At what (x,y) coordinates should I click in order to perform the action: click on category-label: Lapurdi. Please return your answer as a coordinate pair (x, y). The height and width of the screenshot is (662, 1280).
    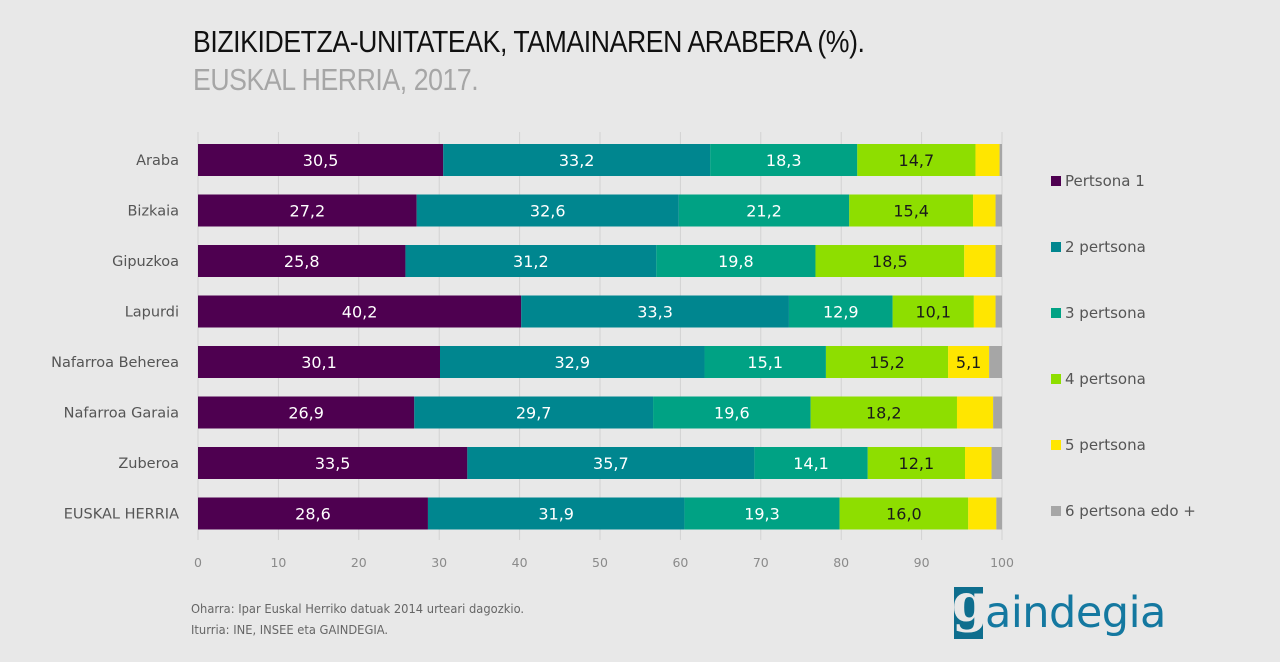
    Looking at the image, I should click on (152, 313).